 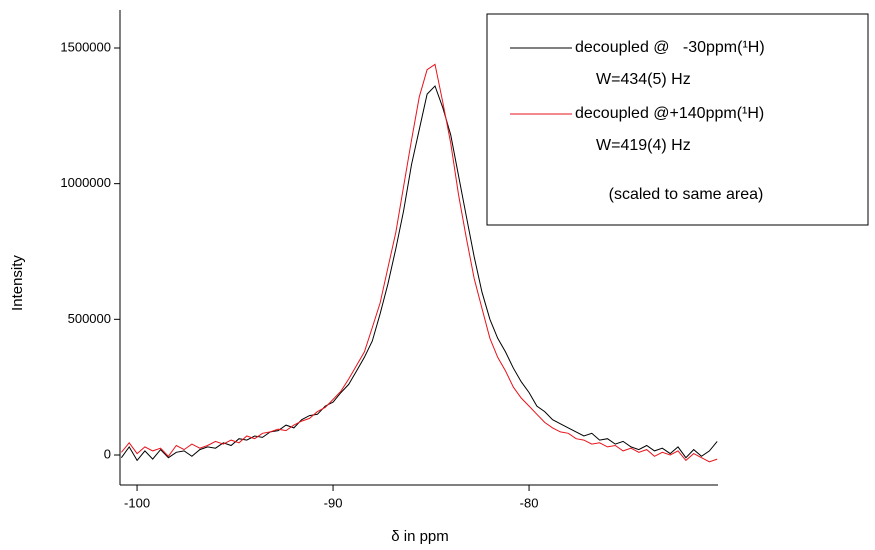 I want to click on x-axis-label: δ in ppm, so click(x=420, y=536).